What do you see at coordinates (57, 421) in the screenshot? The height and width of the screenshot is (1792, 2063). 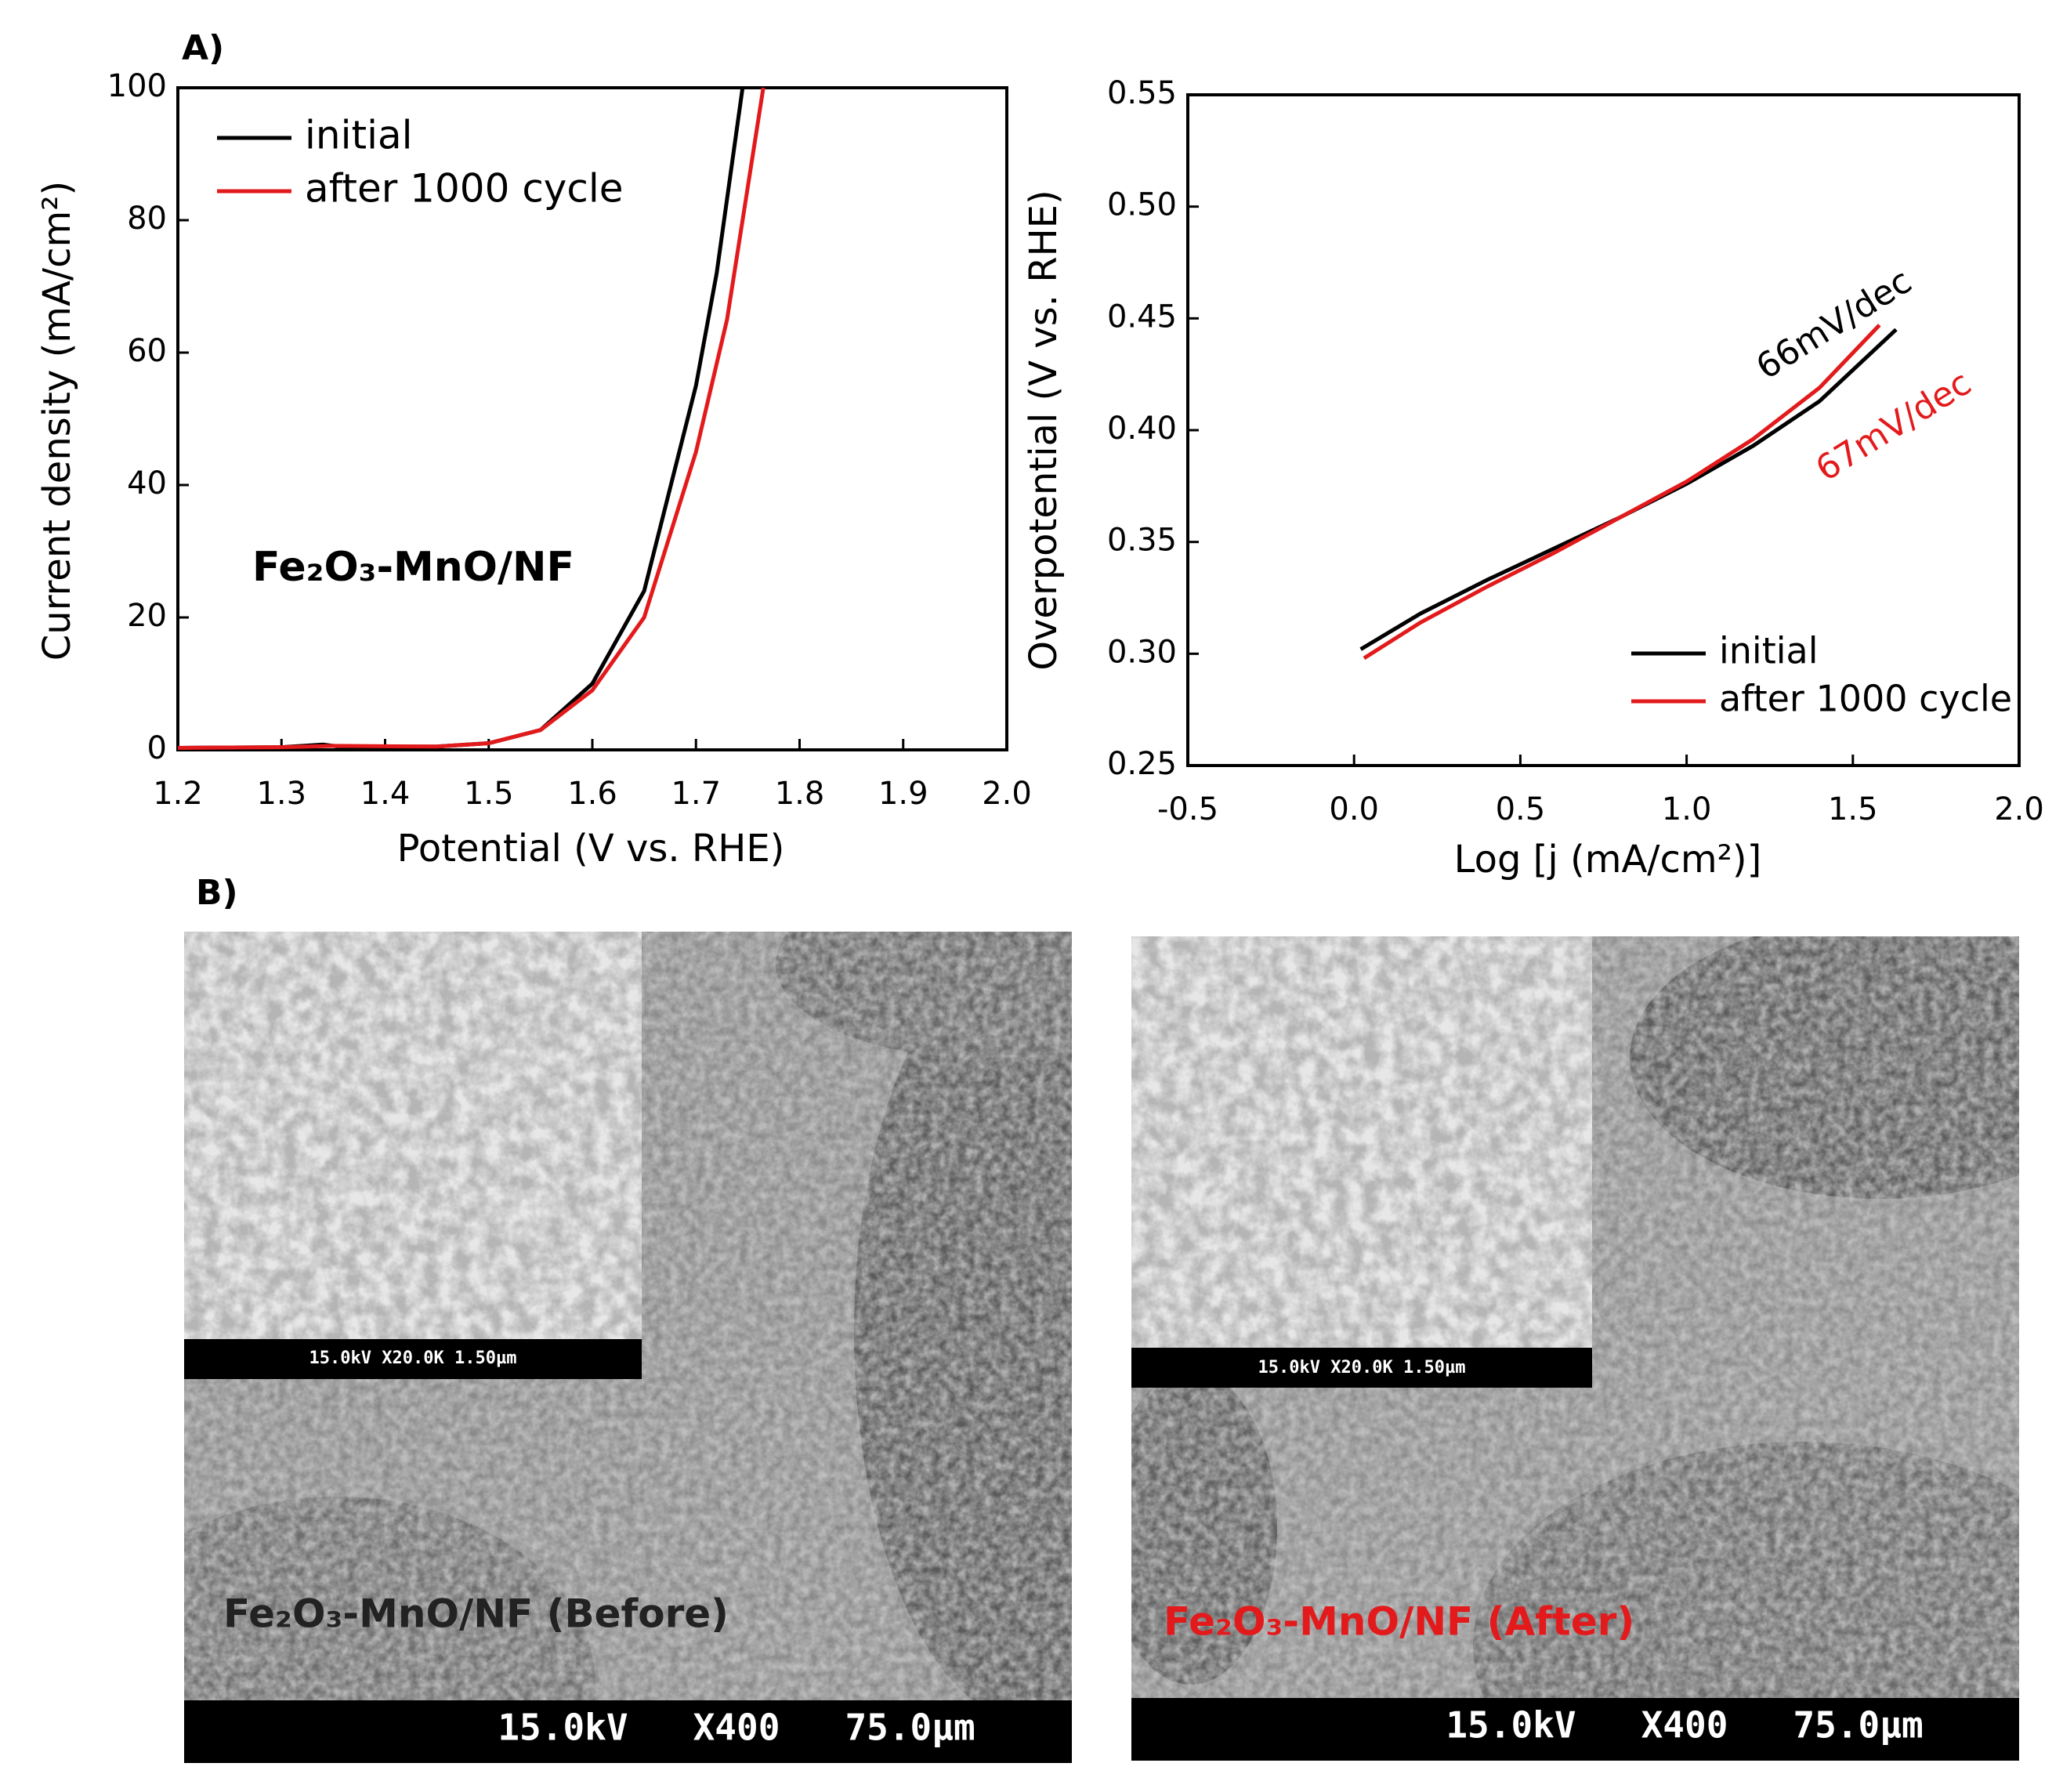 I see `y-axis-label: Current density (mA/cm²)` at bounding box center [57, 421].